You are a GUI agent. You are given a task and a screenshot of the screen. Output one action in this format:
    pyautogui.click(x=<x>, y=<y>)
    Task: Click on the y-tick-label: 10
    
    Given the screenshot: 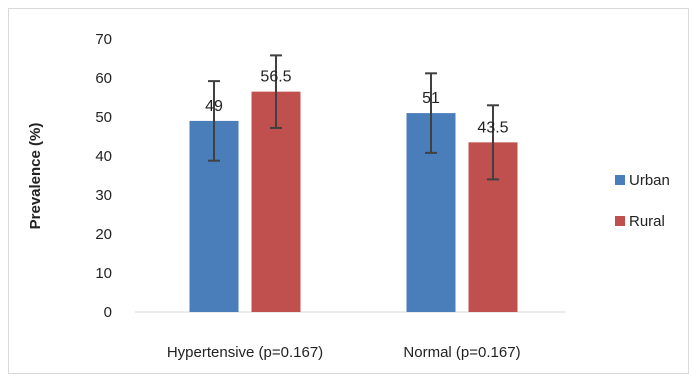 What is the action you would take?
    pyautogui.click(x=103, y=273)
    